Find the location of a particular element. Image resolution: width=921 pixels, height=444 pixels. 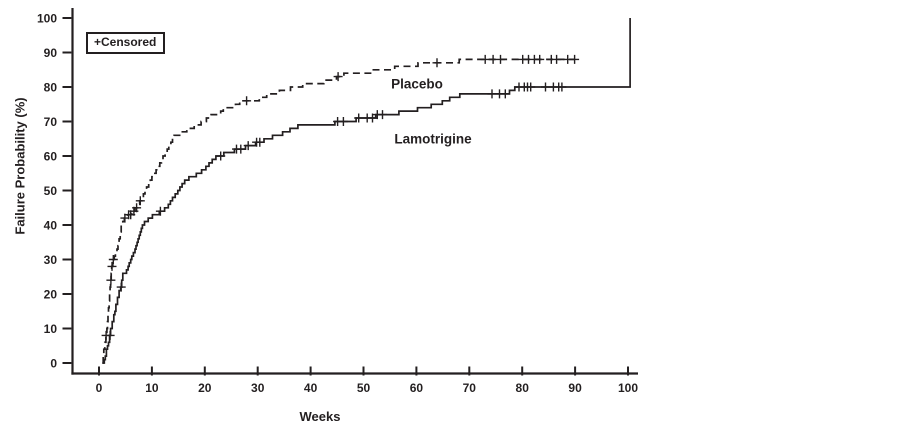

y-axis-title: Failure Probability (%) is located at coordinates (20, 166).